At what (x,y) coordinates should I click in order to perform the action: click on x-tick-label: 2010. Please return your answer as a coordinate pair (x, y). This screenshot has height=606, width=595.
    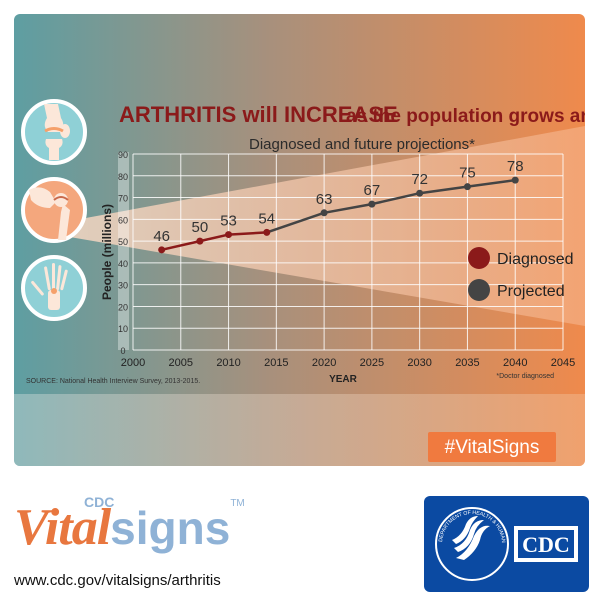
    Looking at the image, I should click on (228, 363).